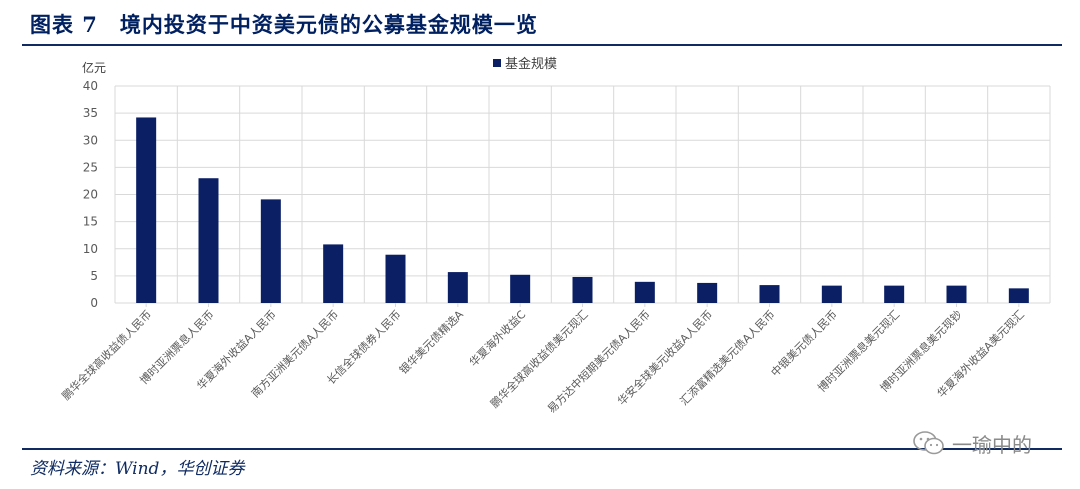 This screenshot has height=489, width=1080. Describe the element at coordinates (90, 167) in the screenshot. I see `y-tick-label: 25` at that location.